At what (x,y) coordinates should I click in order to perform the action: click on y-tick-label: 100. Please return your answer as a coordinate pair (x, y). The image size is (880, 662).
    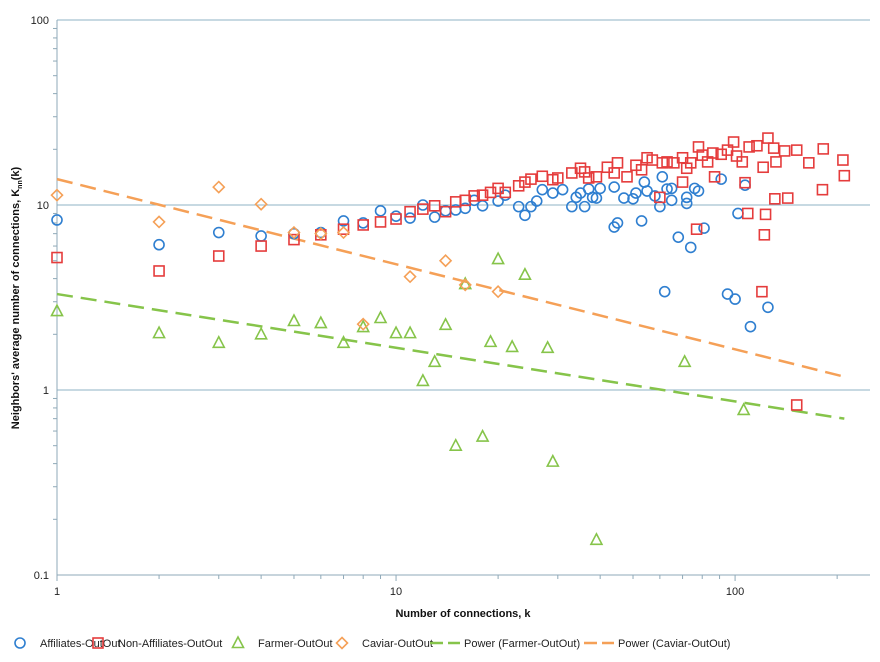
    Looking at the image, I should click on (40, 21).